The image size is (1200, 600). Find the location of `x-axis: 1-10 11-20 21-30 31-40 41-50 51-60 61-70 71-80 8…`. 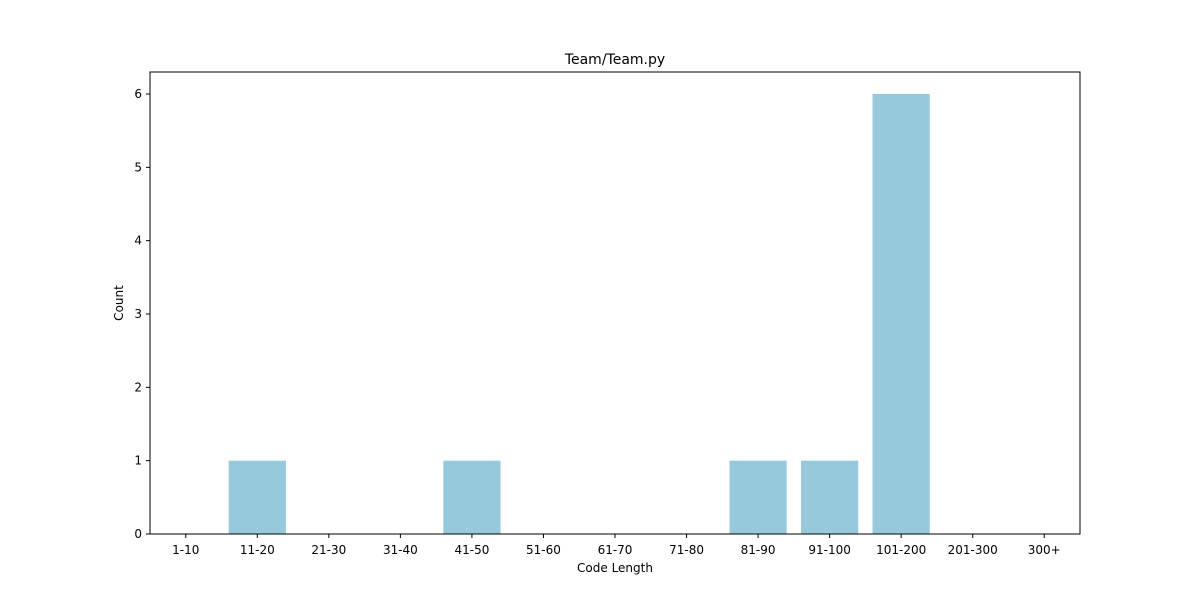

x-axis: 1-10 11-20 21-30 31-40 41-50 51-60 61-70 71-80 8… is located at coordinates (616, 545).